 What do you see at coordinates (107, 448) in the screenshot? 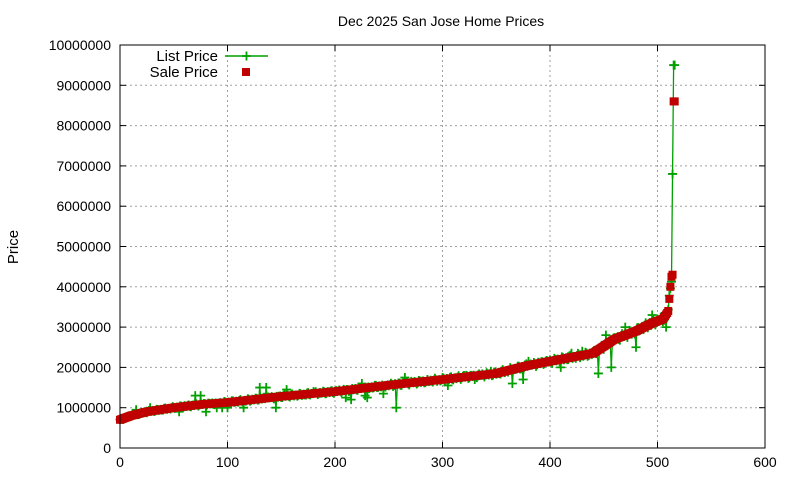
I see `y-tick-label: 0` at bounding box center [107, 448].